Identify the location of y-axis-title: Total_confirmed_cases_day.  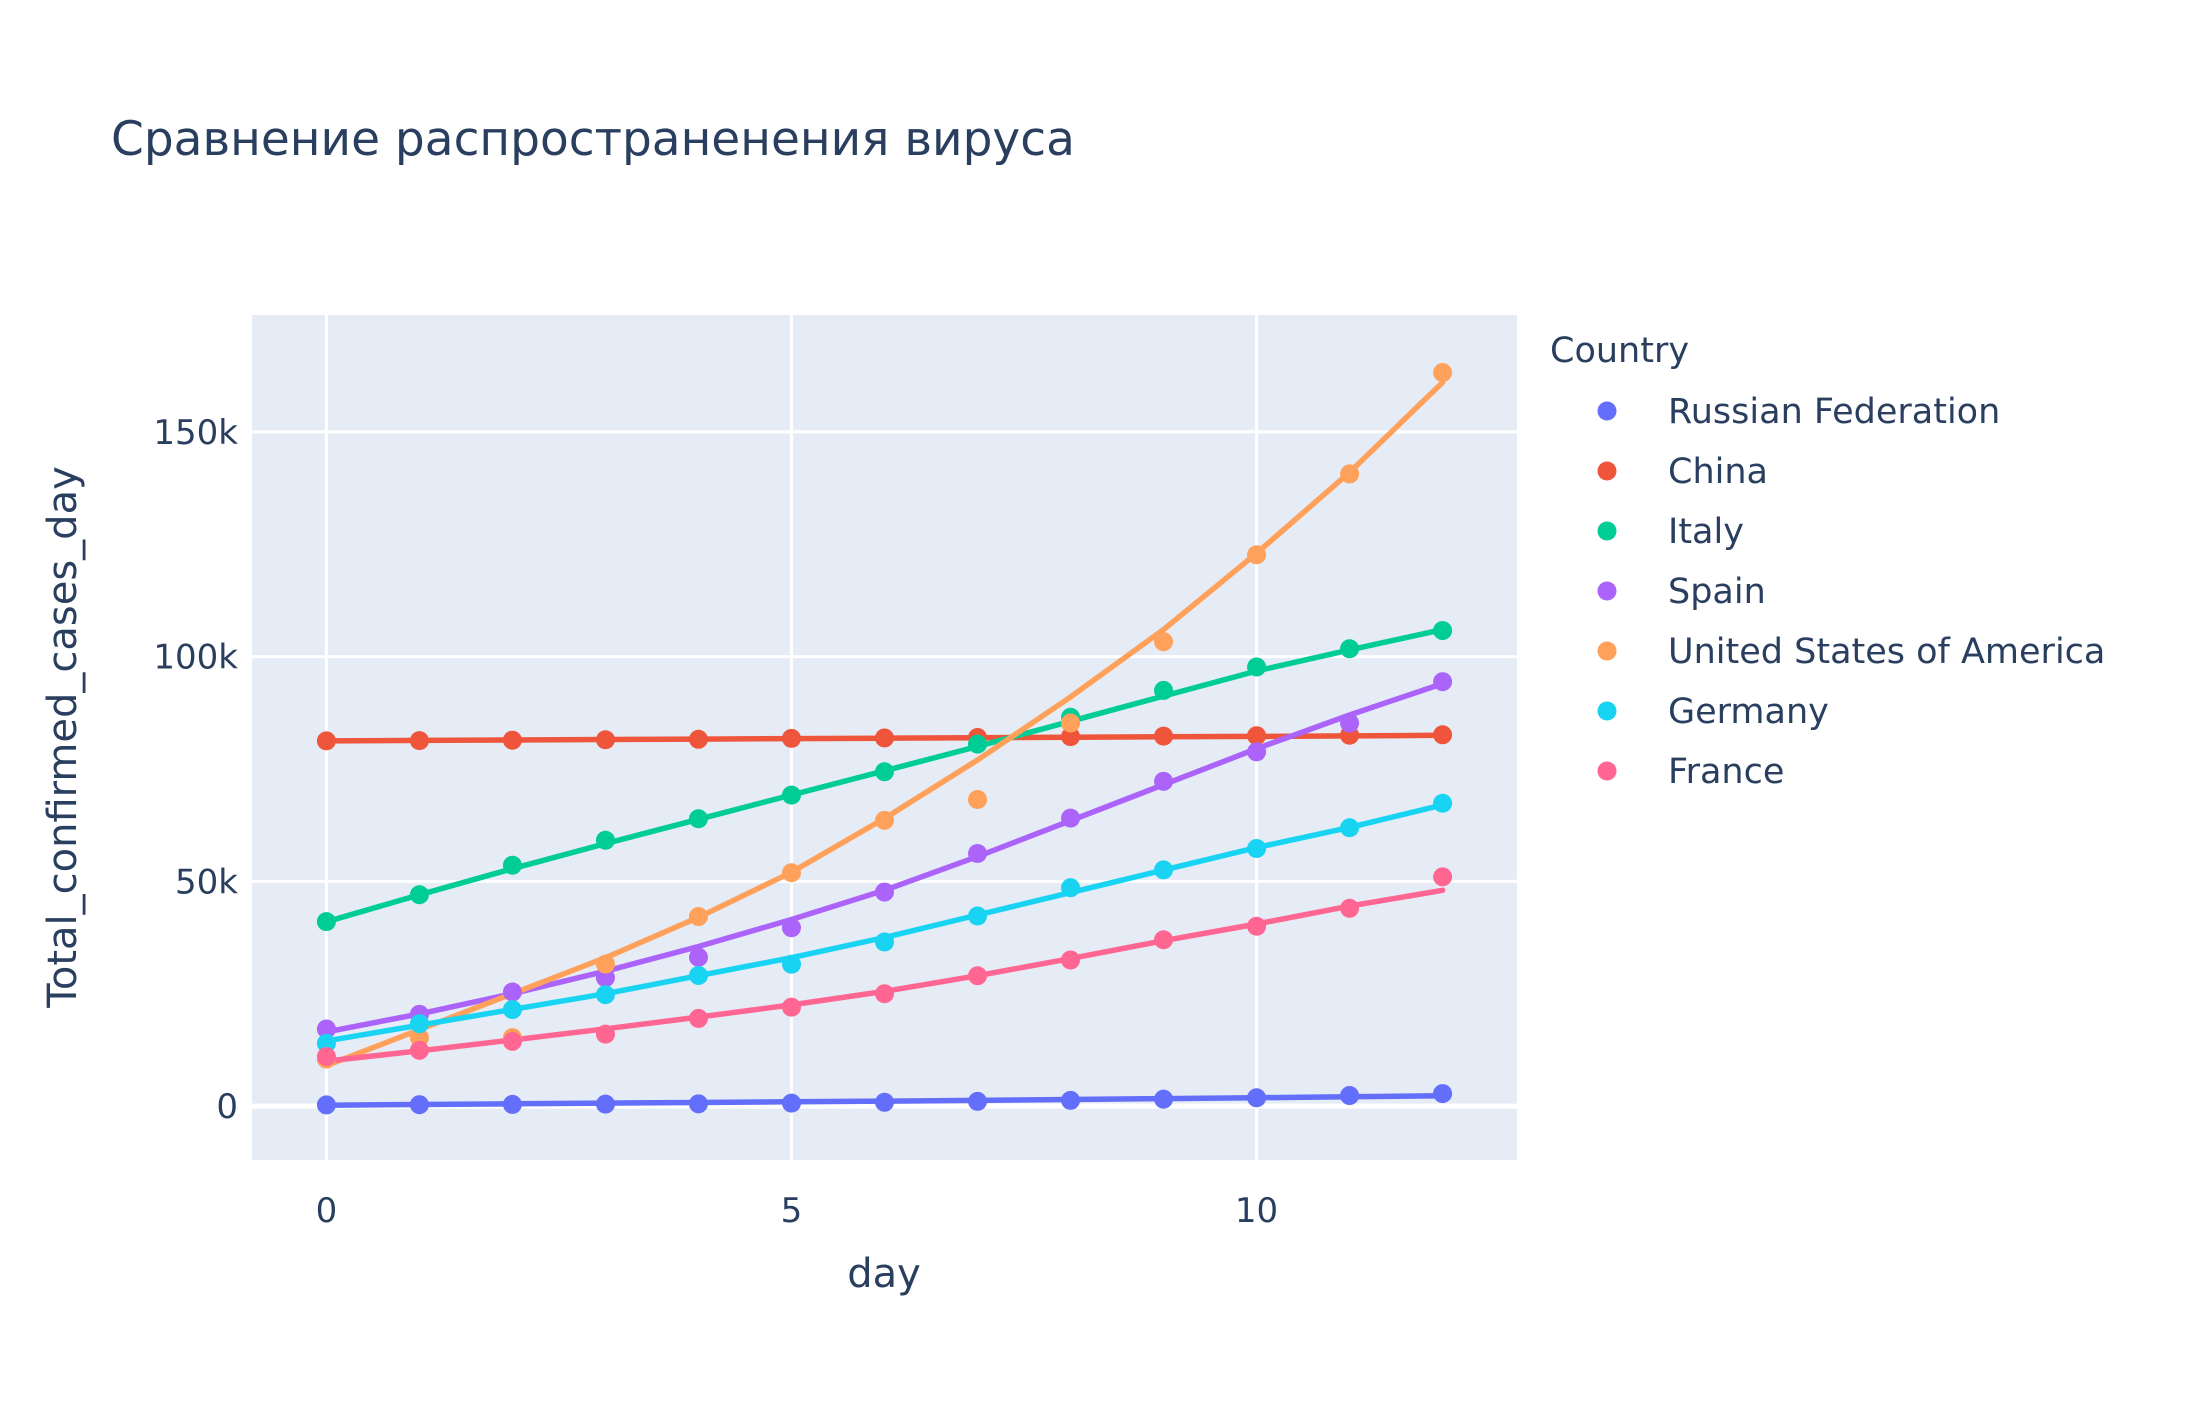
(63, 737).